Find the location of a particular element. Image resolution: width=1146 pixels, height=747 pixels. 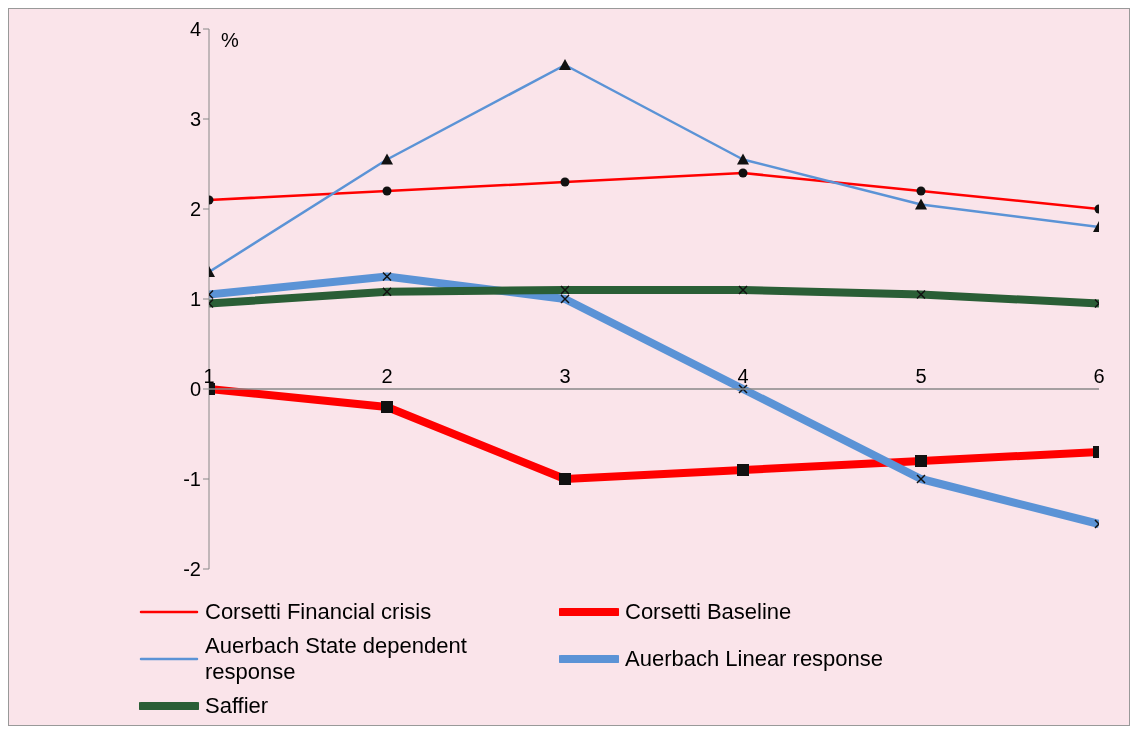

x-tick-label: 5 is located at coordinates (921, 376).